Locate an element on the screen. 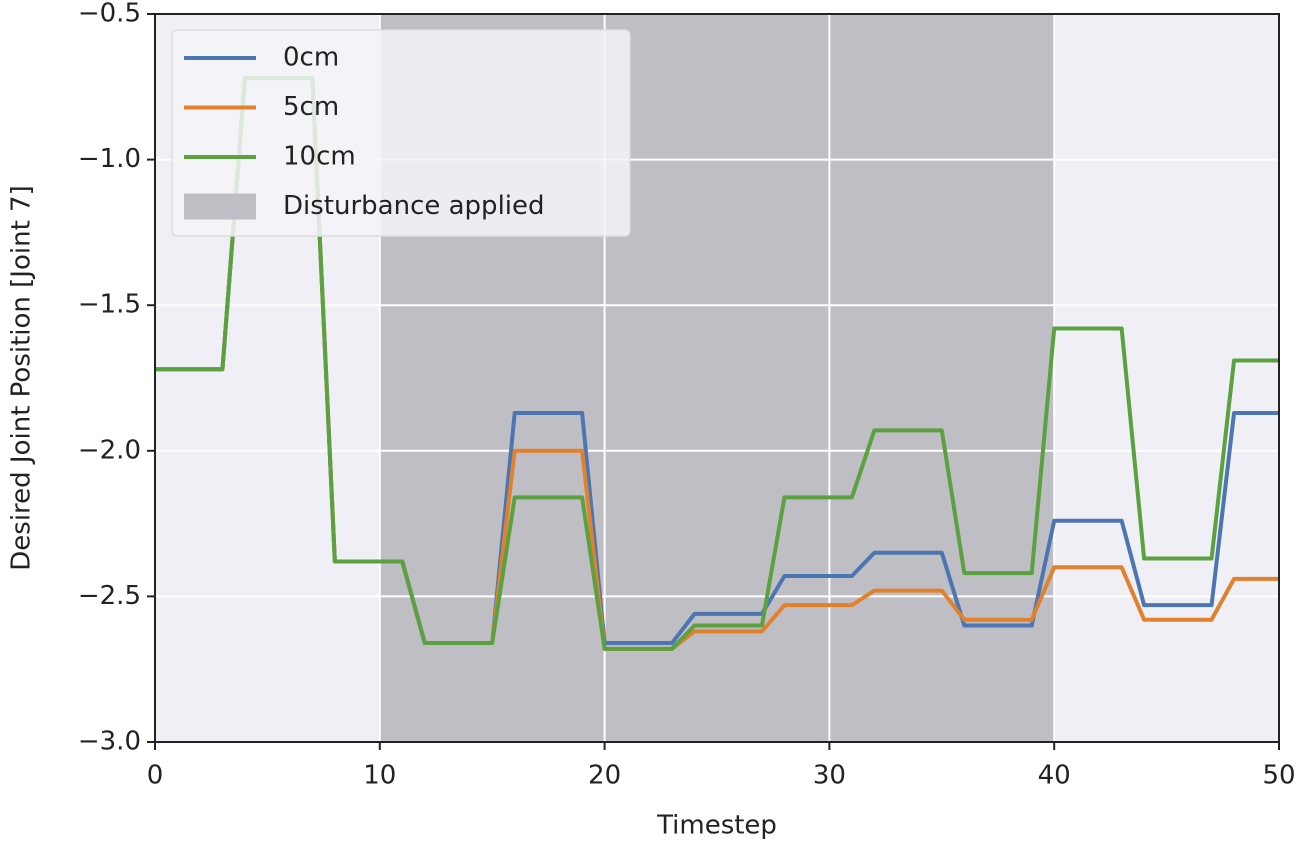  legend-label: Disturbance applied is located at coordinates (414, 206).